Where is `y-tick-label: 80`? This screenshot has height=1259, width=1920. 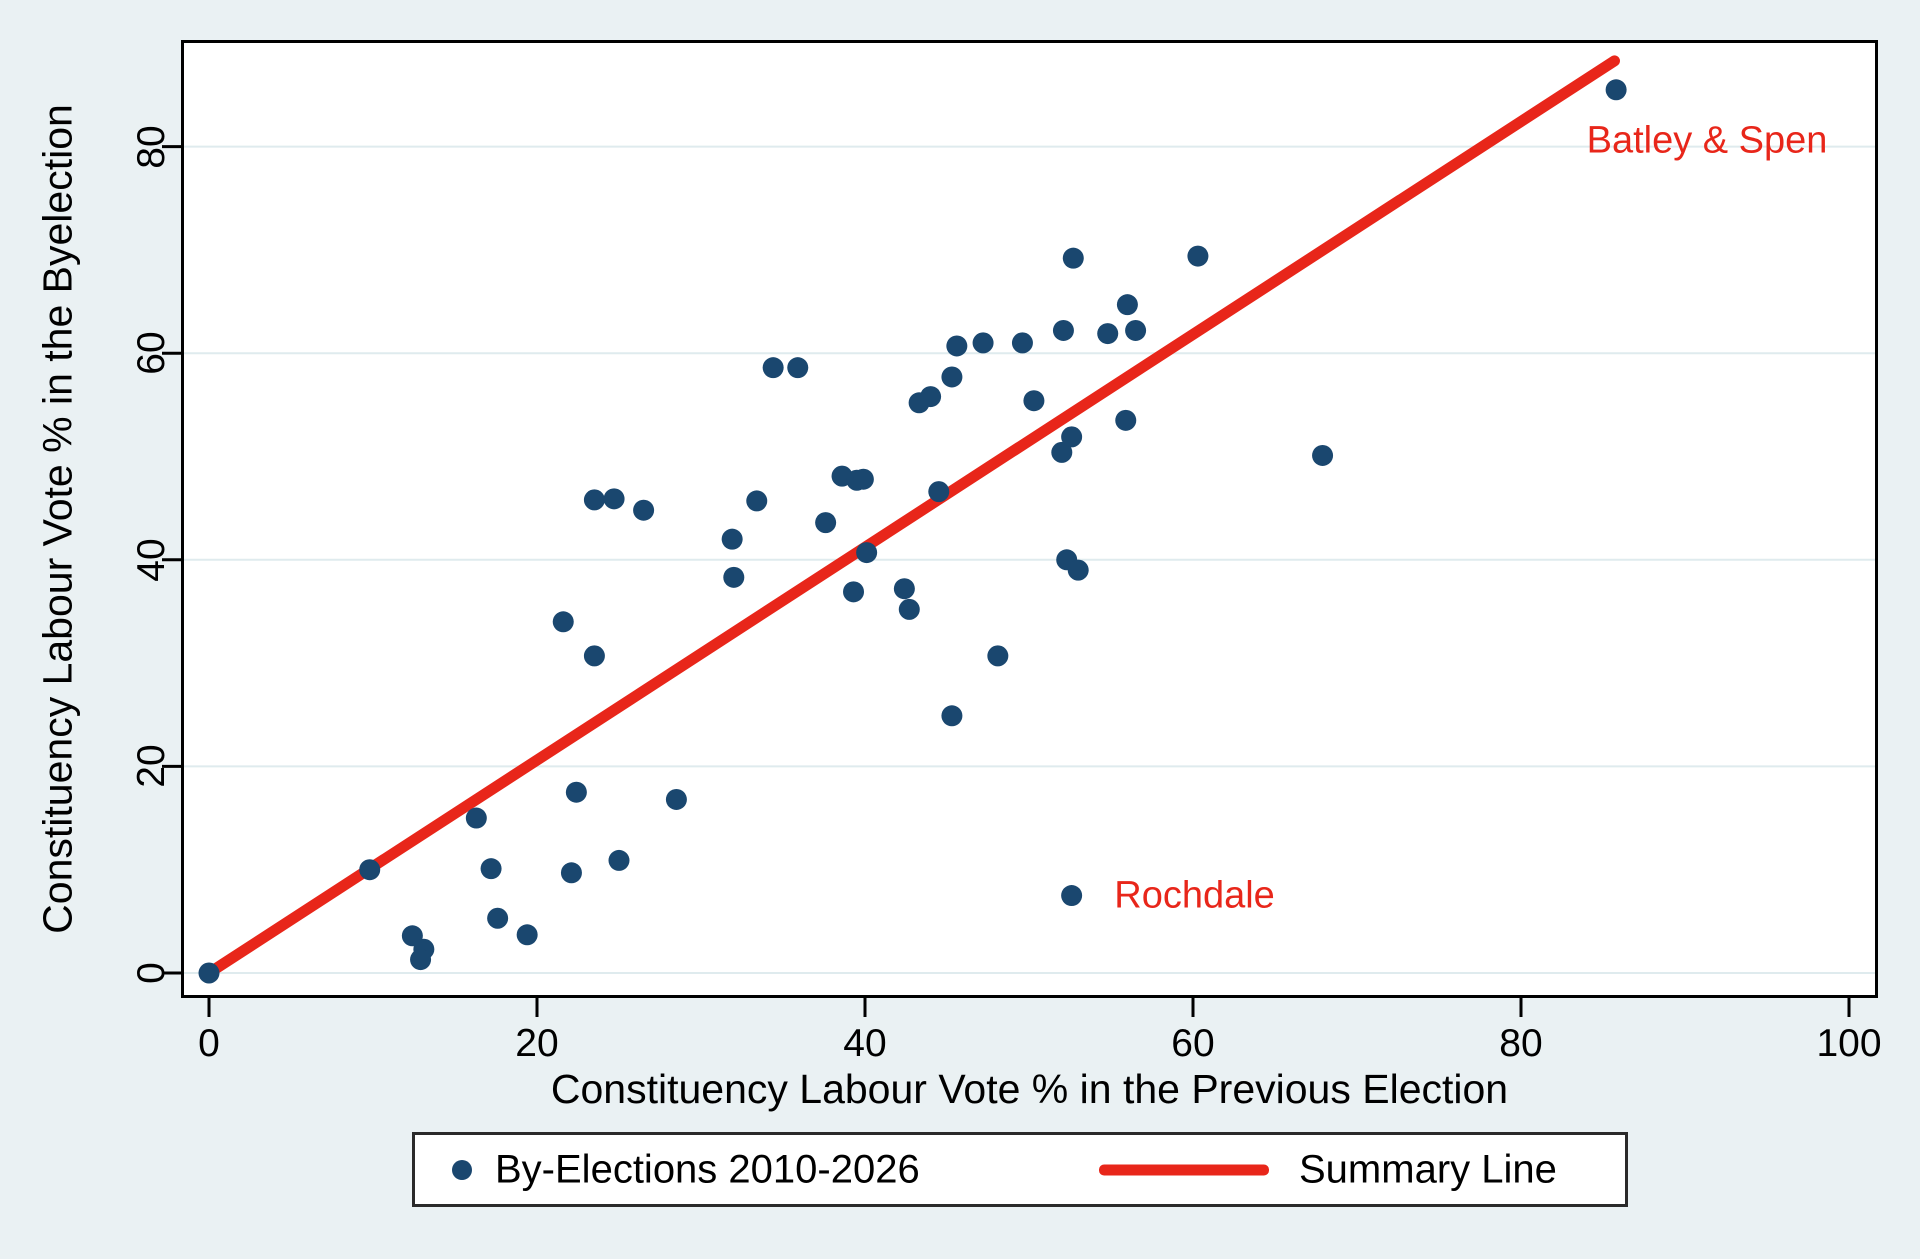 y-tick-label: 80 is located at coordinates (151, 146).